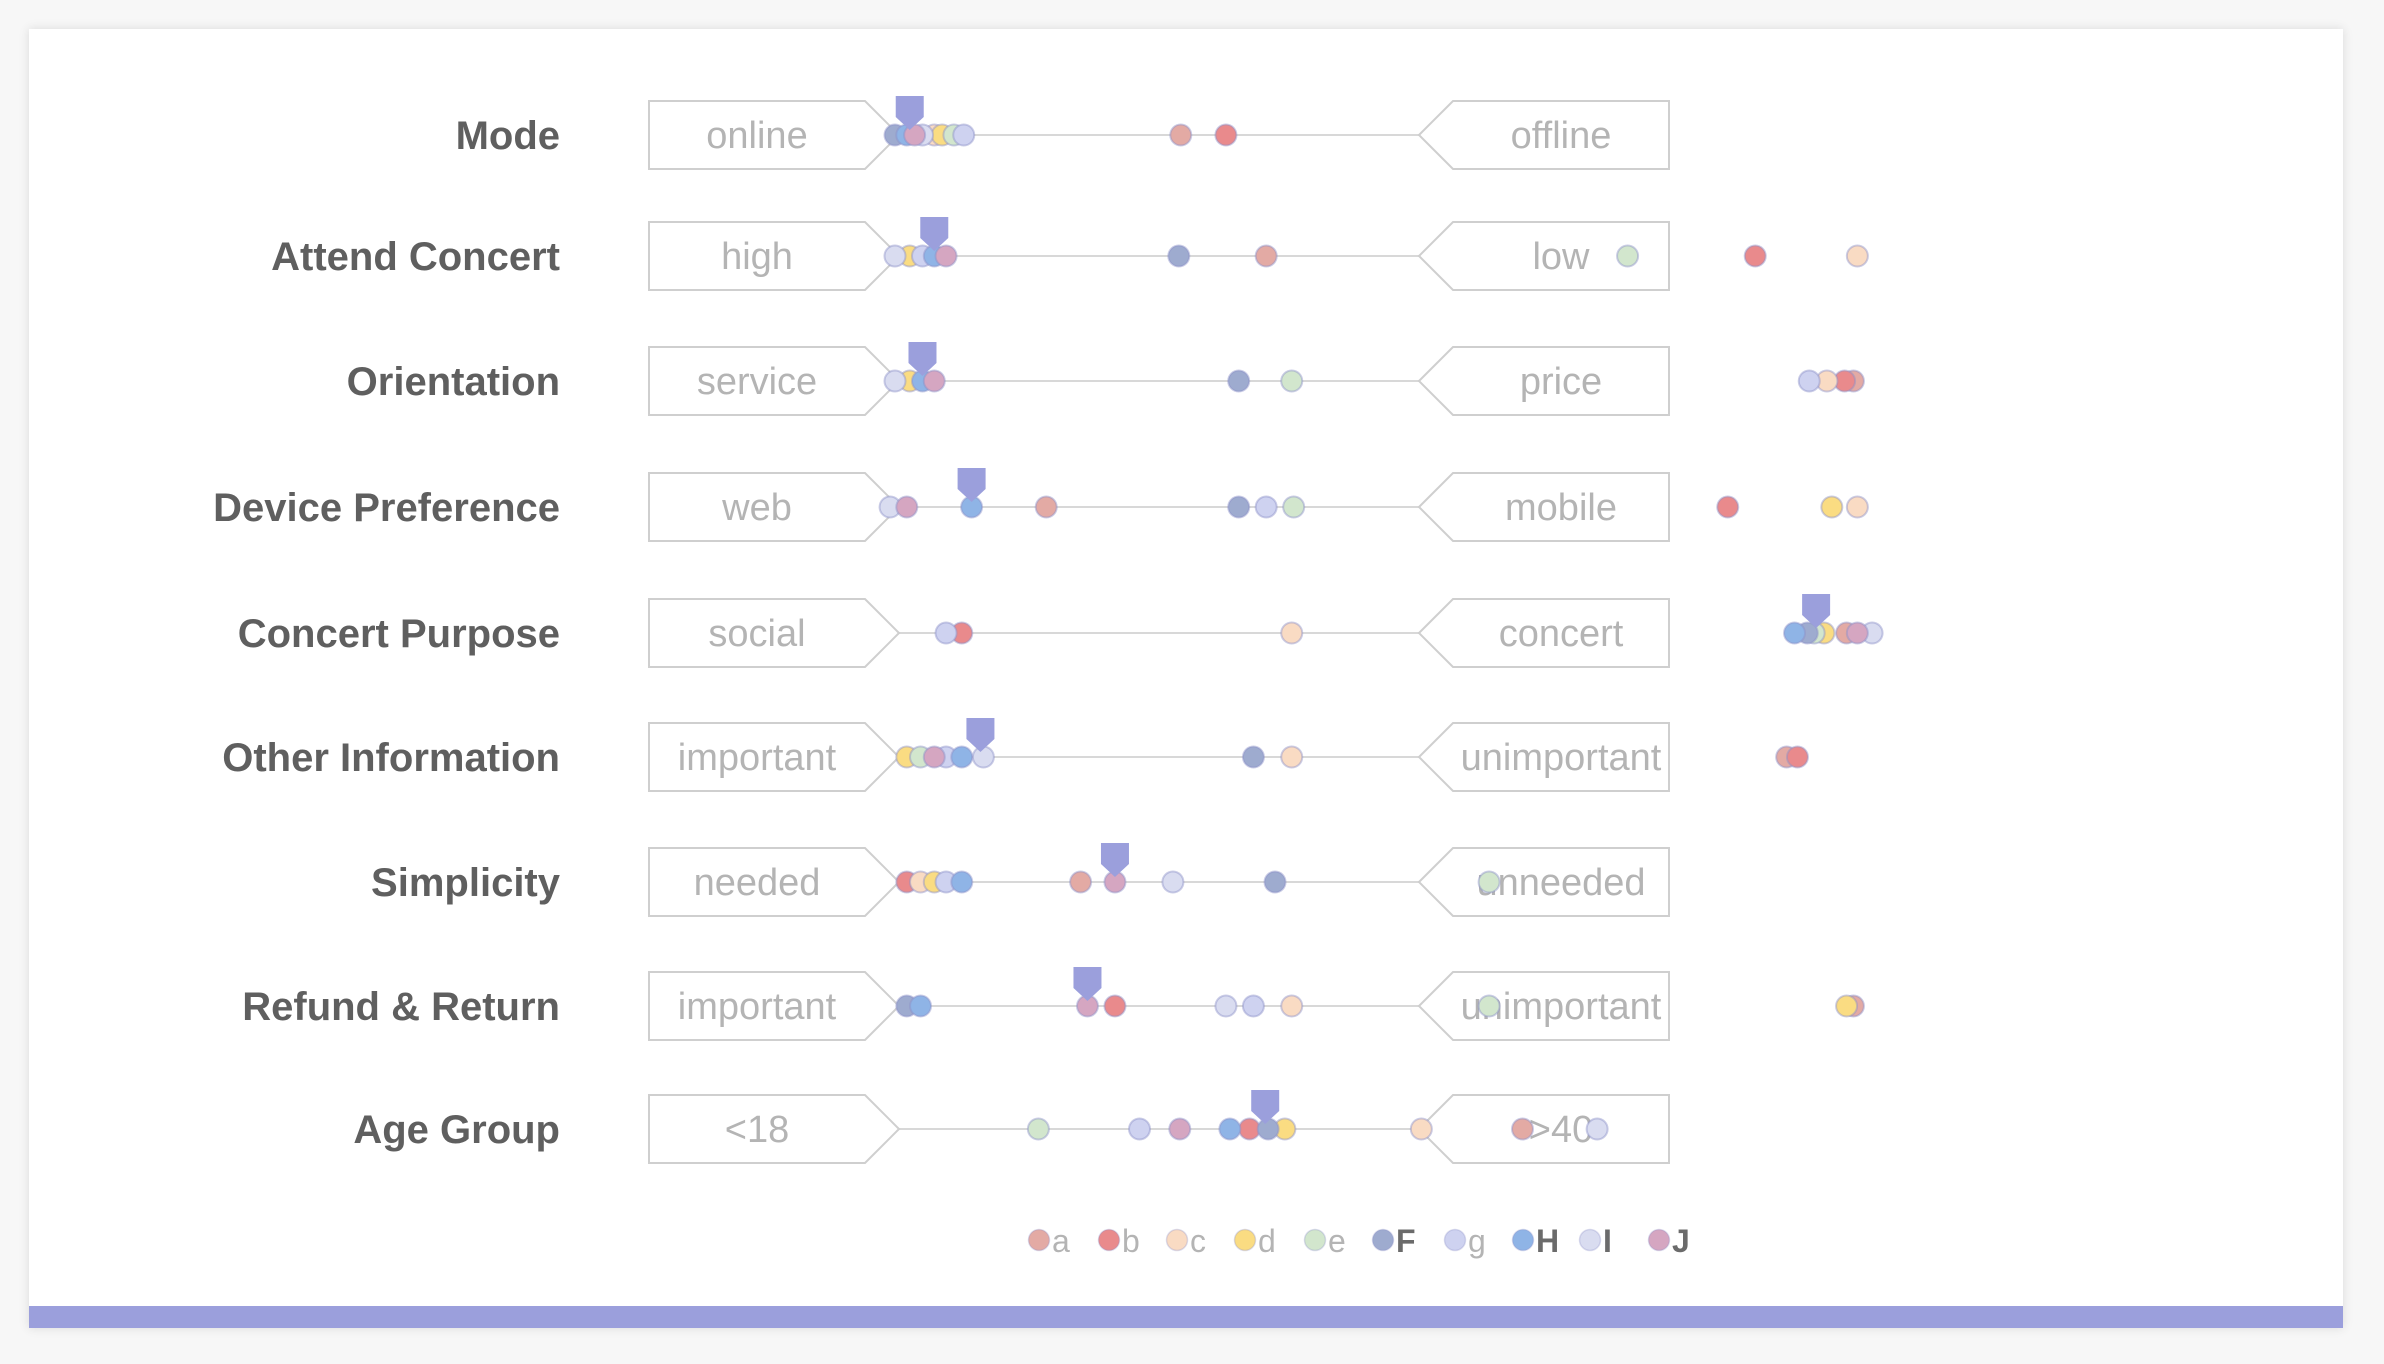  What do you see at coordinates (1337, 1241) in the screenshot?
I see `legend-label: e` at bounding box center [1337, 1241].